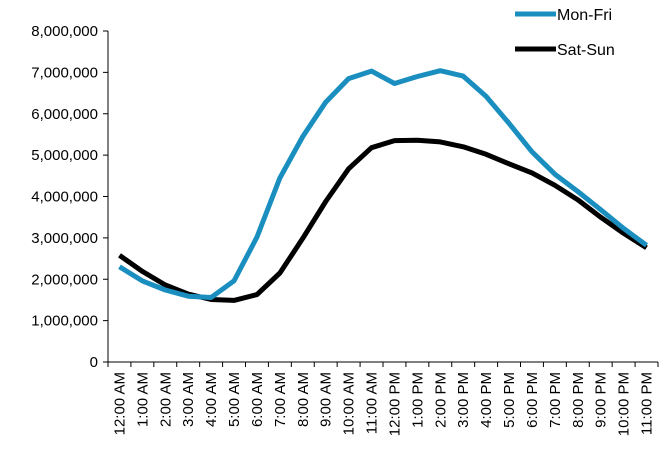 This screenshot has height=464, width=668. What do you see at coordinates (601, 400) in the screenshot?
I see `x-tick-label: 9:00 PM` at bounding box center [601, 400].